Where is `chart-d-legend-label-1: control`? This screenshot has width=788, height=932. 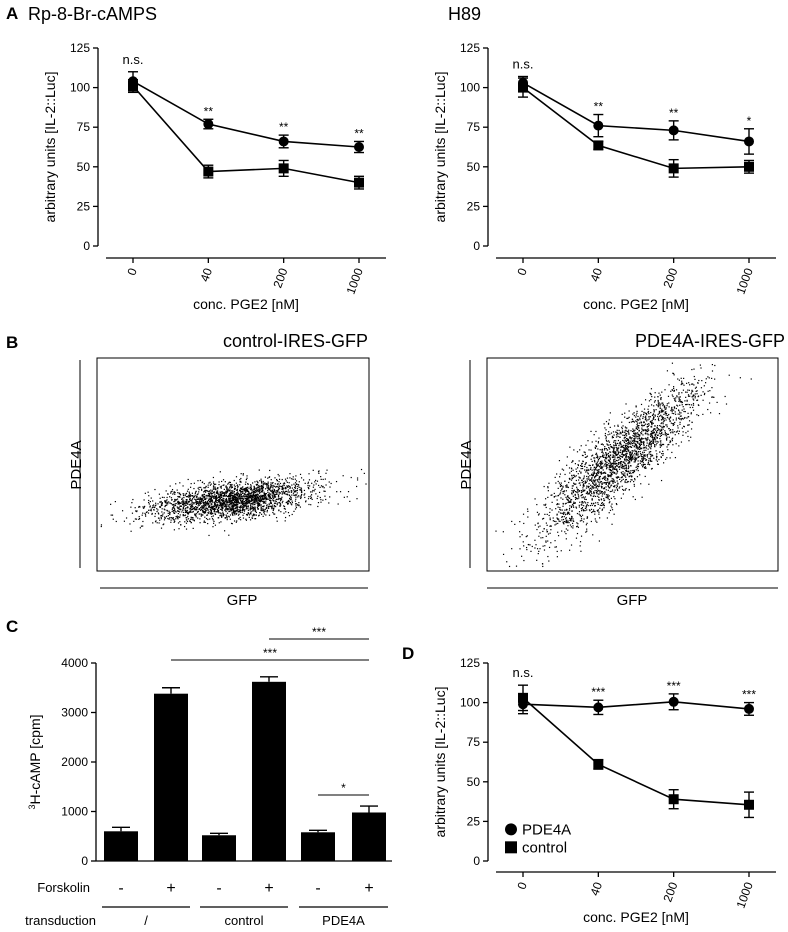
chart-d-legend-label-1: control is located at coordinates (544, 847).